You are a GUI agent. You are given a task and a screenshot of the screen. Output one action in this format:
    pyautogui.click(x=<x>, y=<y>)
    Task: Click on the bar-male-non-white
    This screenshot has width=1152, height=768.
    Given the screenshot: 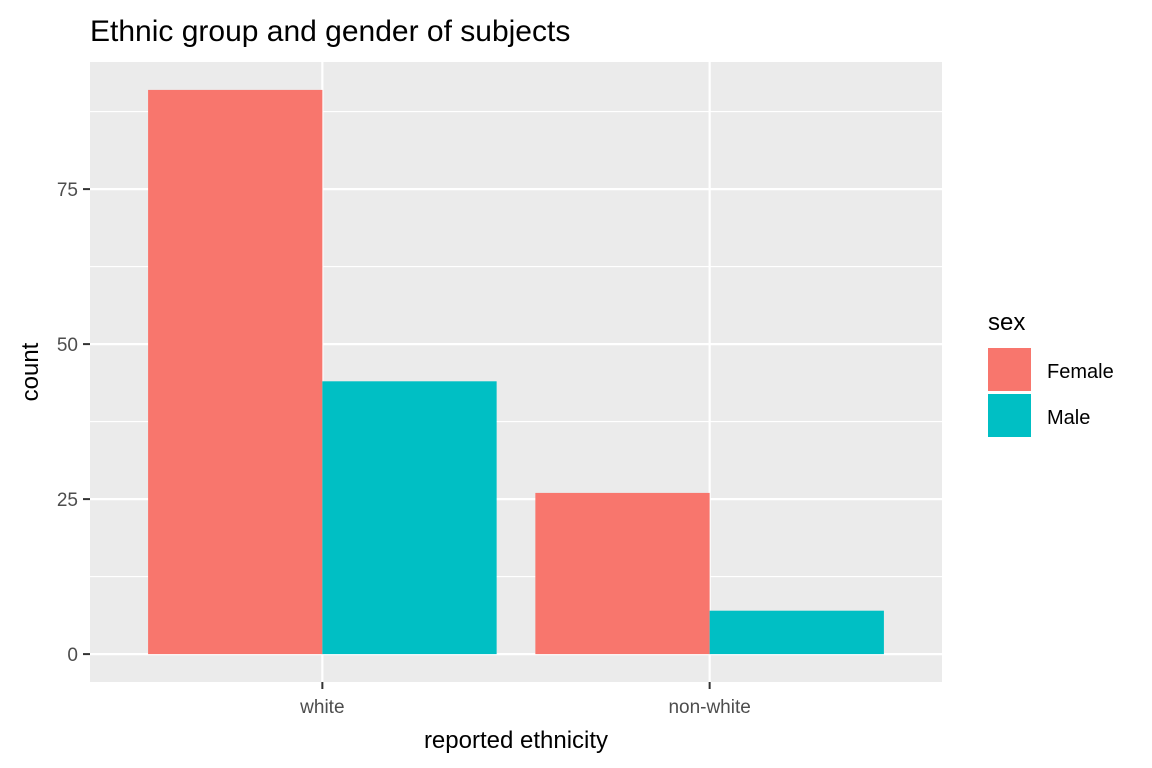 What is the action you would take?
    pyautogui.click(x=796, y=632)
    